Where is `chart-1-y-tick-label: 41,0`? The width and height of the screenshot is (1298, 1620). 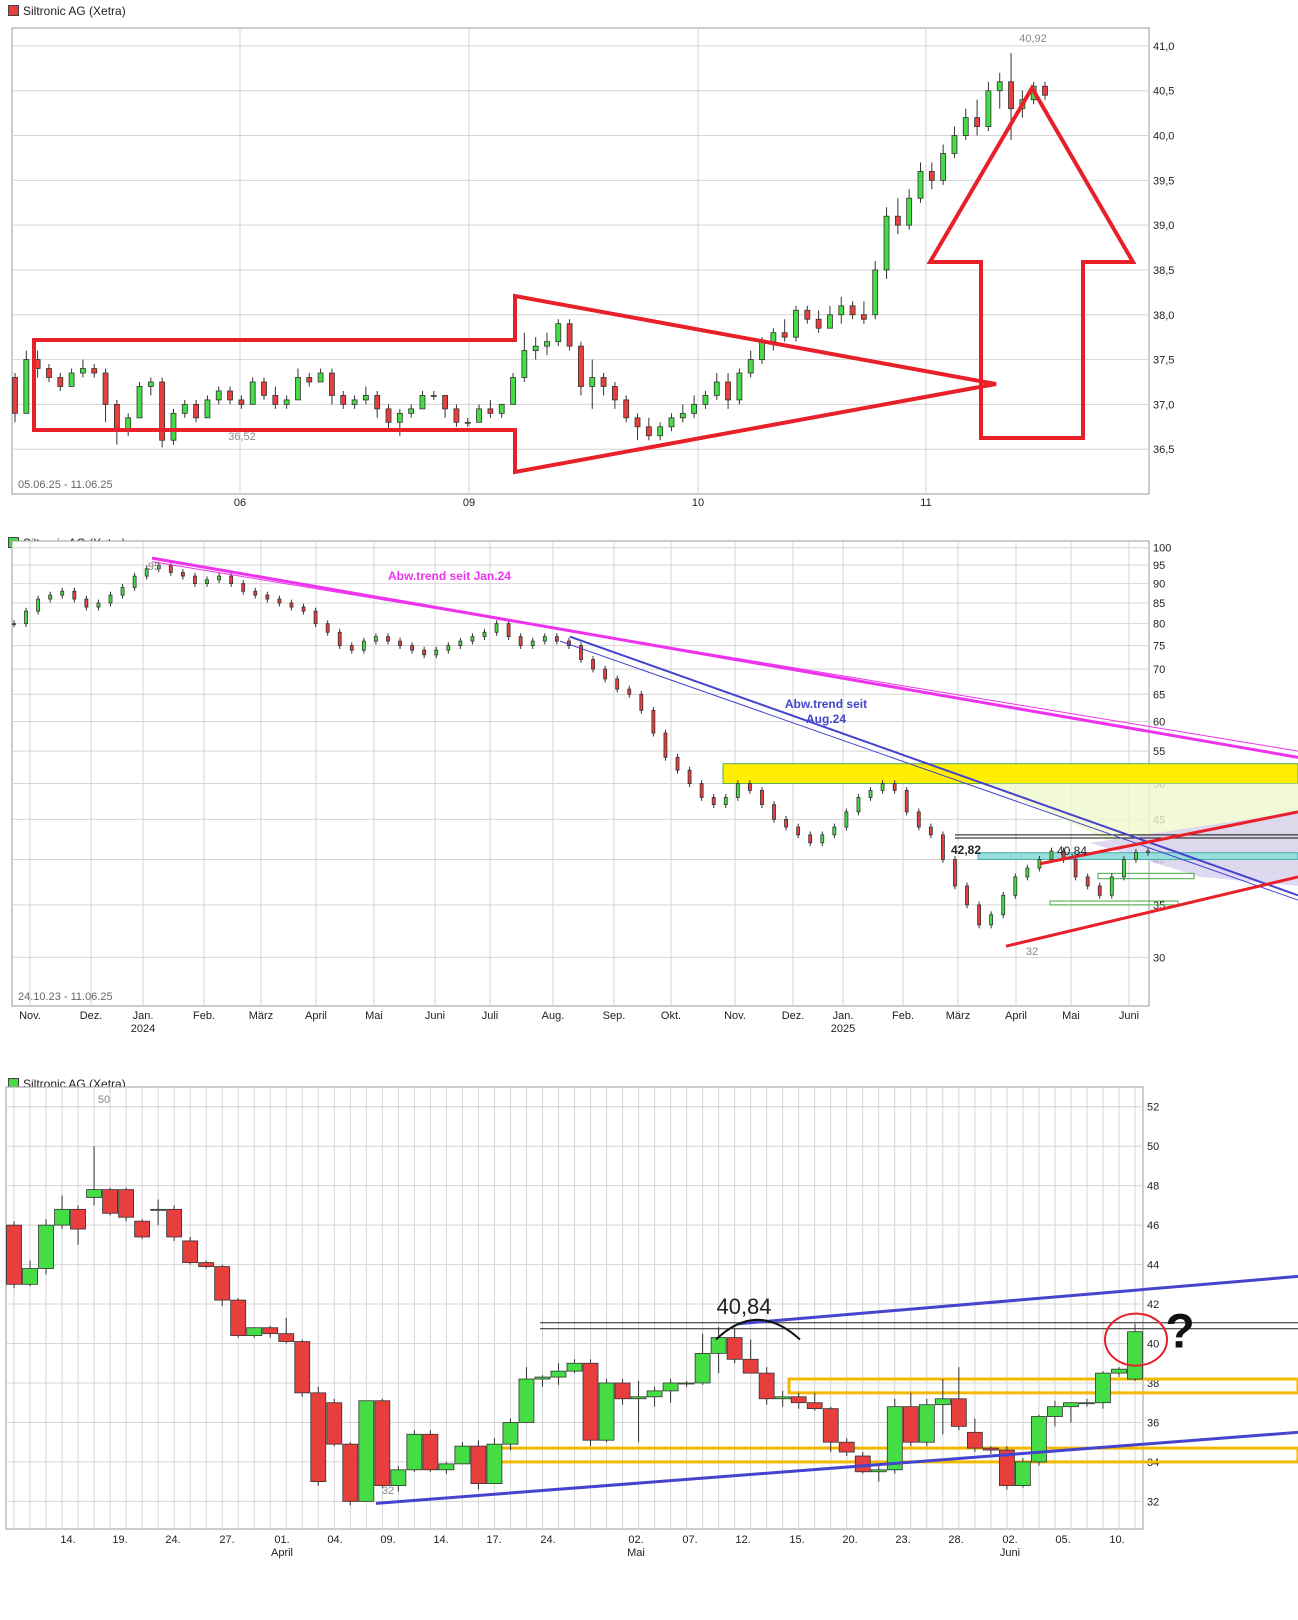
chart-1-y-tick-label: 41,0 is located at coordinates (1163, 47).